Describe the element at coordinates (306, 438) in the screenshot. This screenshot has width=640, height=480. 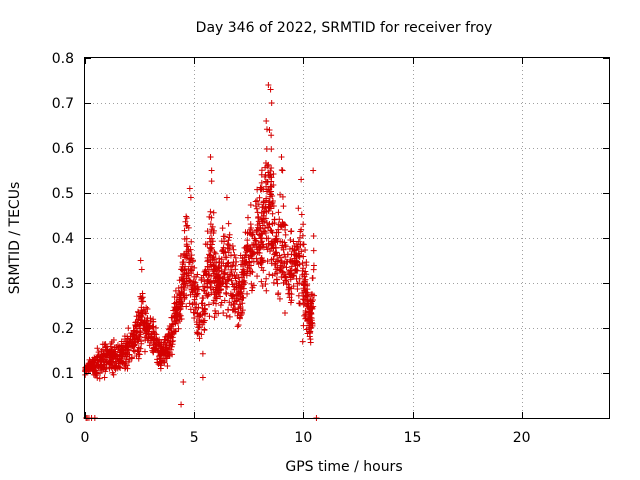
I see `x-tick-labels: 0 5 10 15 20` at that location.